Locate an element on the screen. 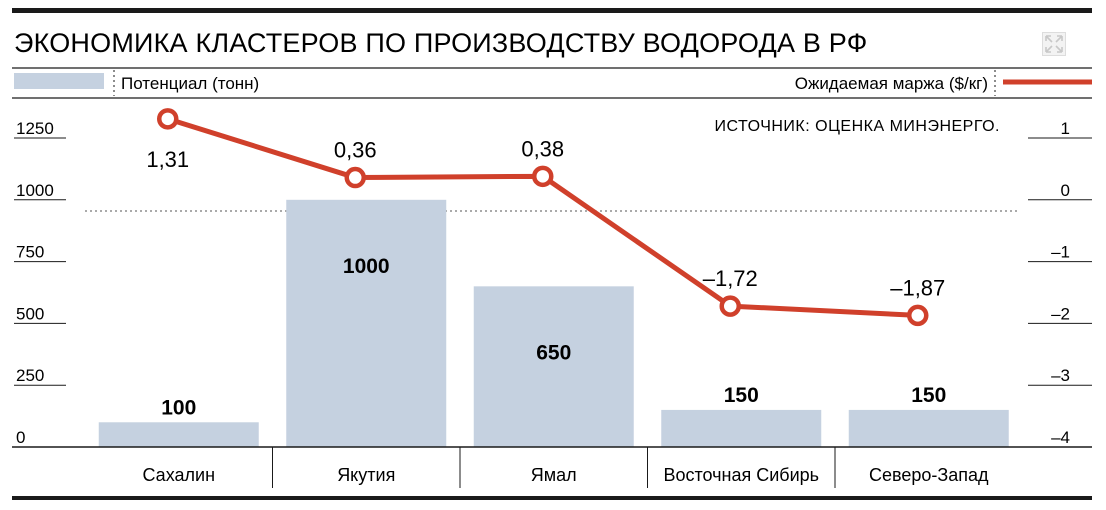 Image resolution: width=1106 pixels, height=510 pixels. category-label: Сахалин is located at coordinates (178, 475).